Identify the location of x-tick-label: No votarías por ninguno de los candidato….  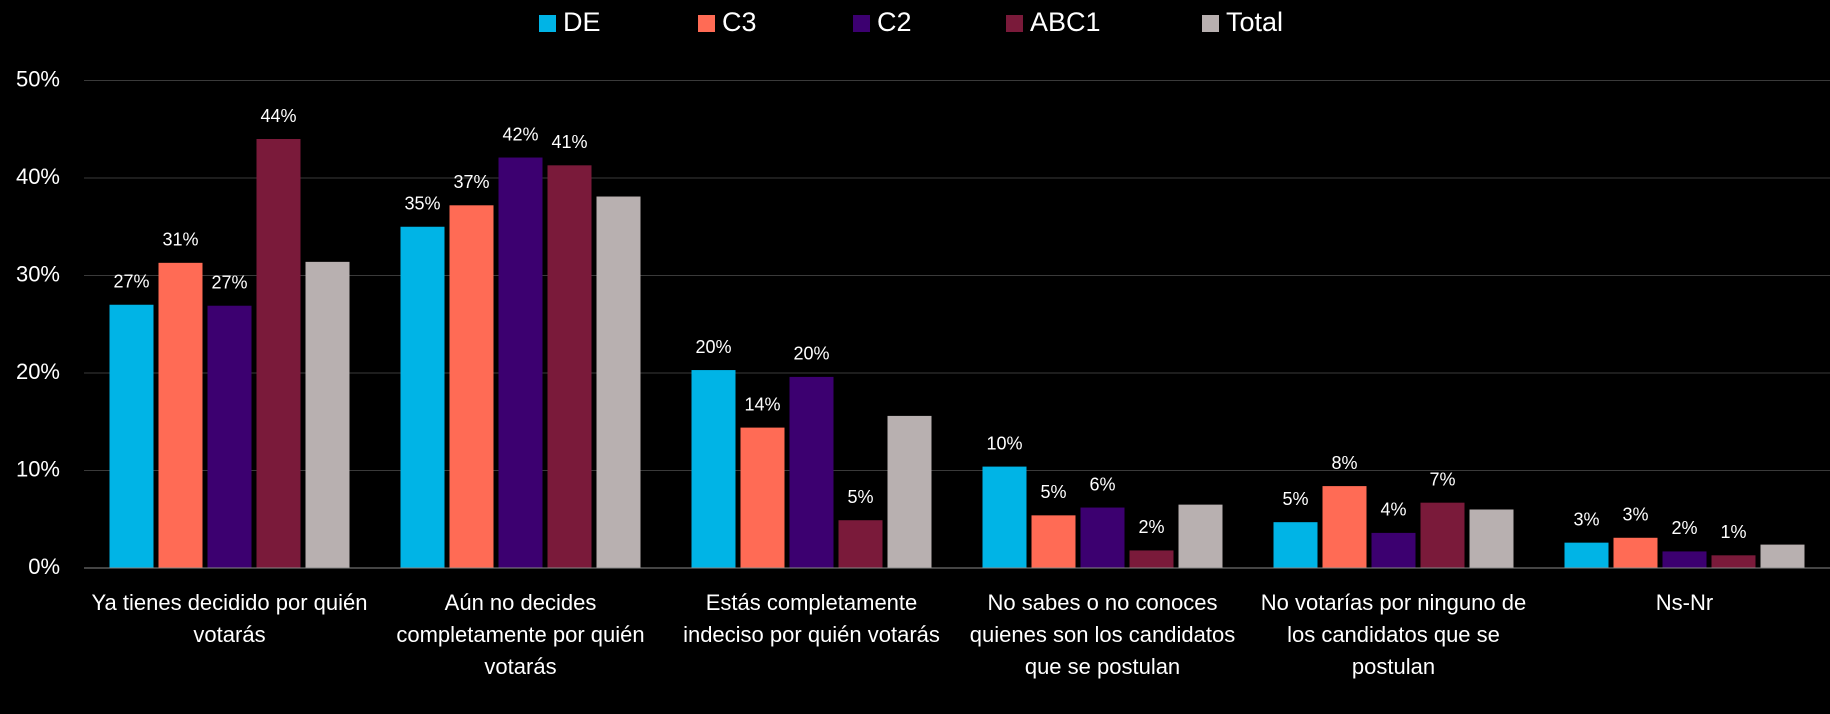
(1393, 634).